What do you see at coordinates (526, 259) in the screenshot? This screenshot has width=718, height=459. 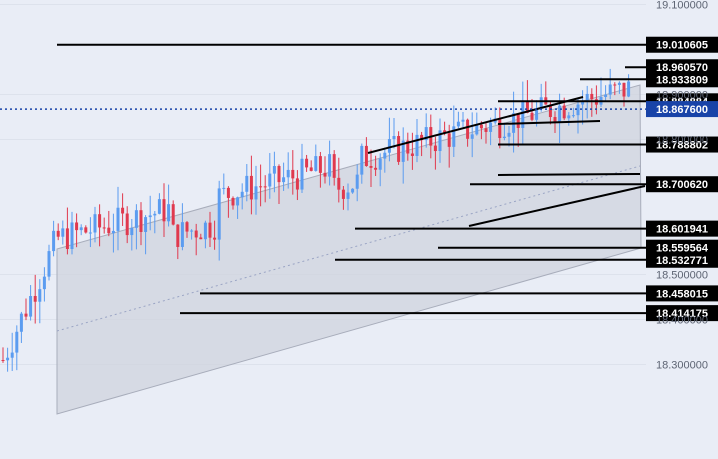 I see `price-level: 18.532771` at bounding box center [526, 259].